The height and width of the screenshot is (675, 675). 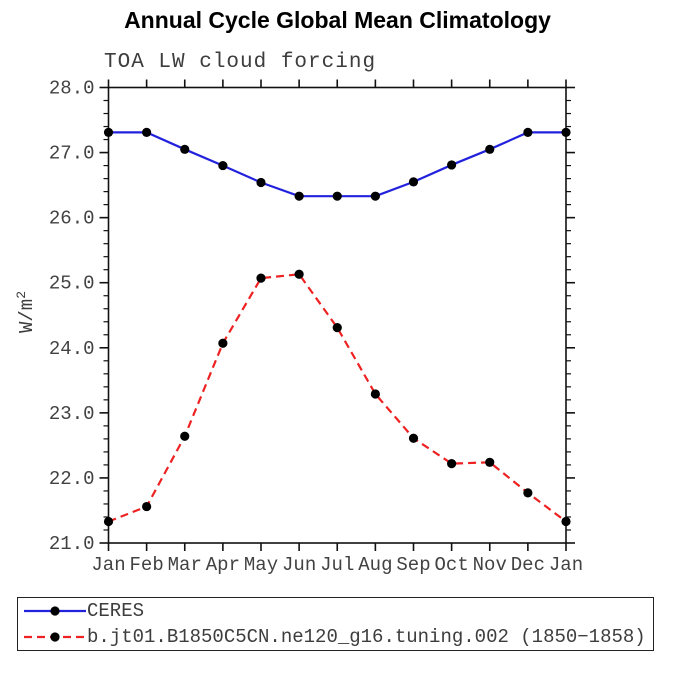 I want to click on legend-sample-dashed-line, so click(x=55, y=637).